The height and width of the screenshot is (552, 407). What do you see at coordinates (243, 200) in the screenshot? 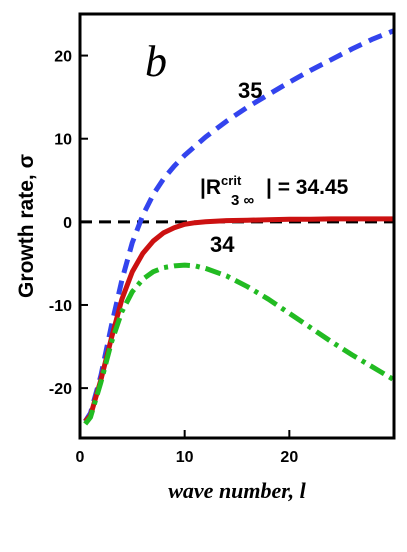
I see `critical-annotation-subscript: 3 ∞` at bounding box center [243, 200].